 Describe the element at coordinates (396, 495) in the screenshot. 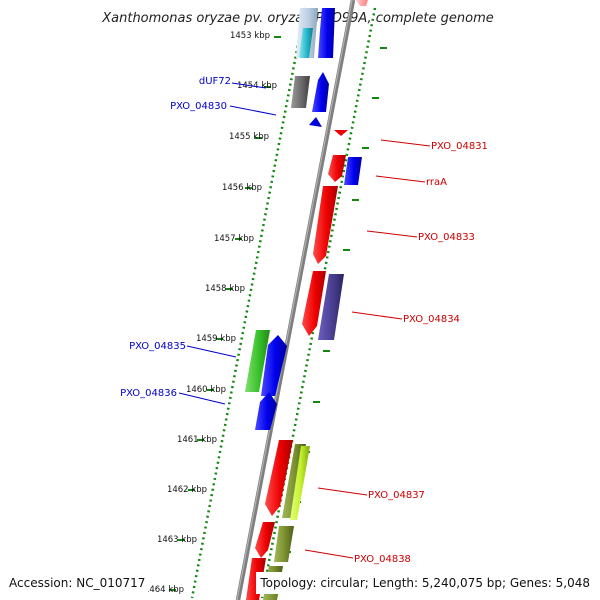

I see `gene-label-pxo-04837: PXO_04837` at that location.